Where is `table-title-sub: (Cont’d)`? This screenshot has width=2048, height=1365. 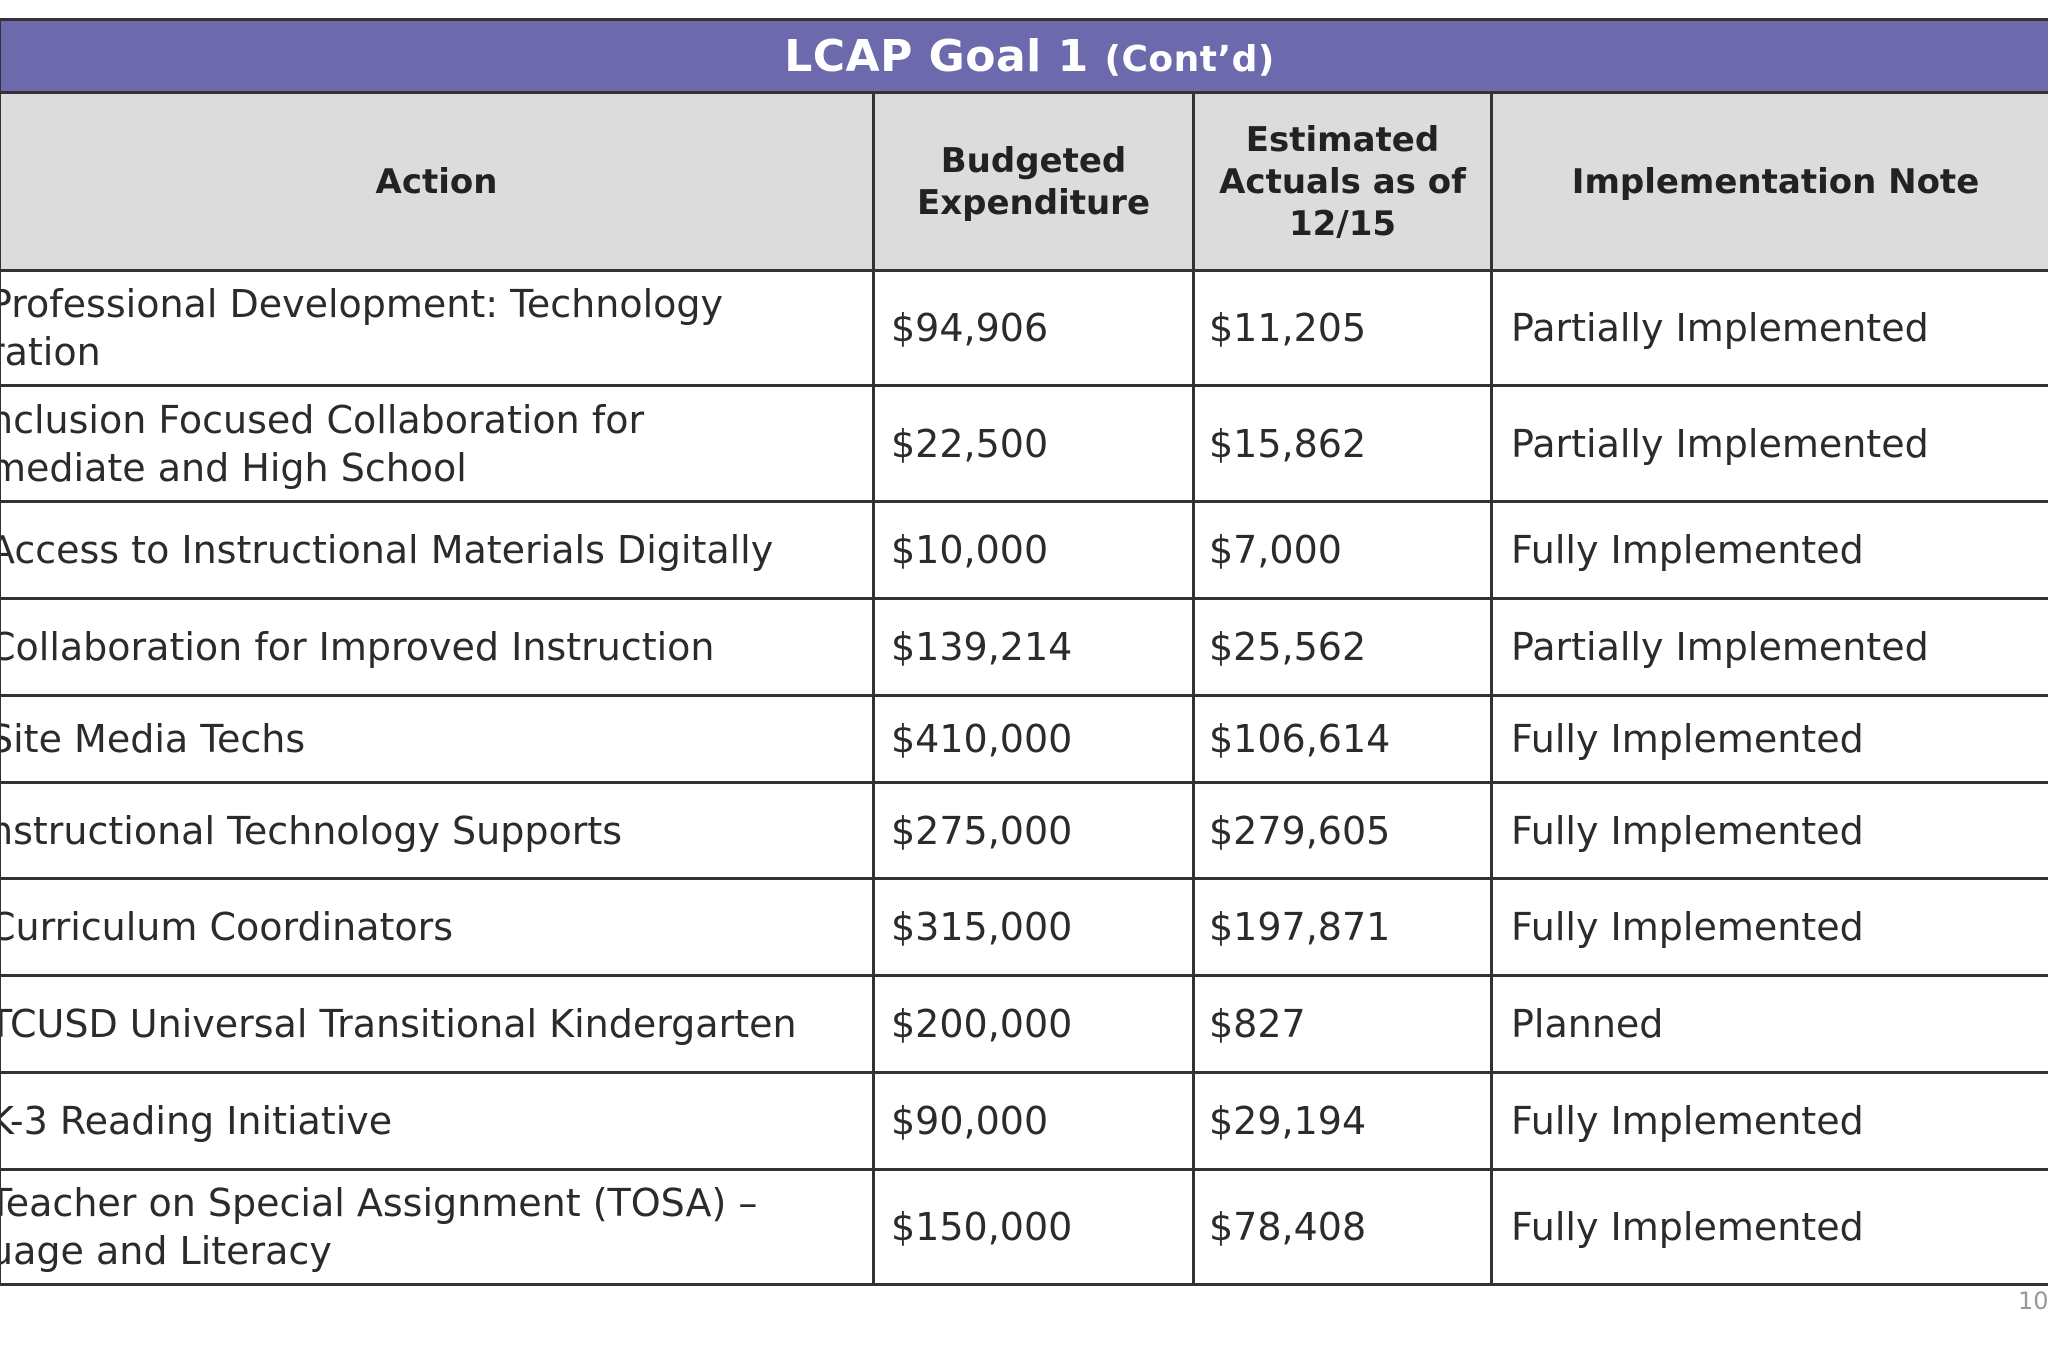 table-title-sub: (Cont’d) is located at coordinates (1189, 59).